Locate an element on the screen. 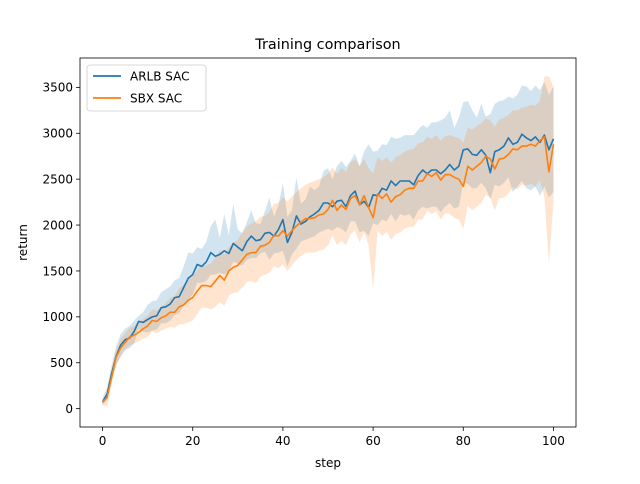 The height and width of the screenshot is (484, 640). x-axis-ticks: 0 20 40 60 80 100 is located at coordinates (332, 437).